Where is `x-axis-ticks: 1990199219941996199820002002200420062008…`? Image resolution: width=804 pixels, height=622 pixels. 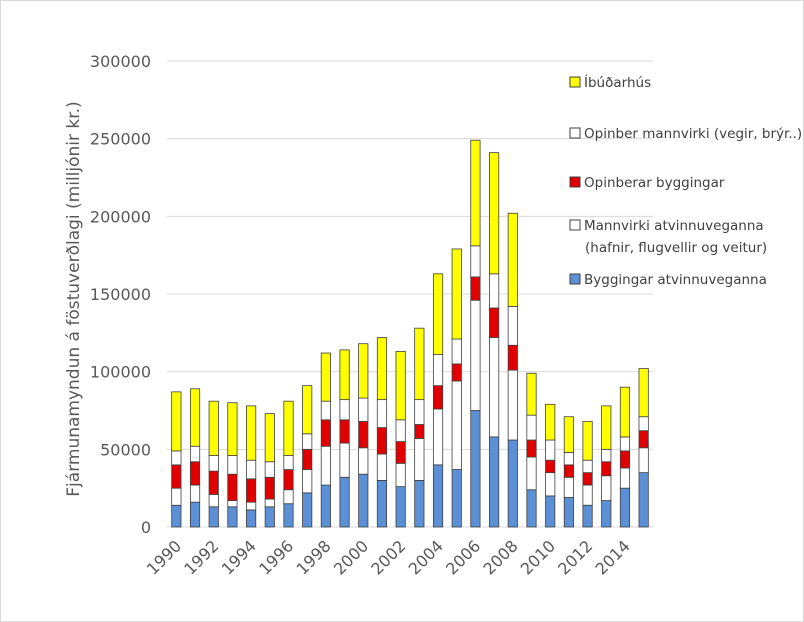 x-axis-ticks: 1990199219941996199820002002200420062008… is located at coordinates (388, 557).